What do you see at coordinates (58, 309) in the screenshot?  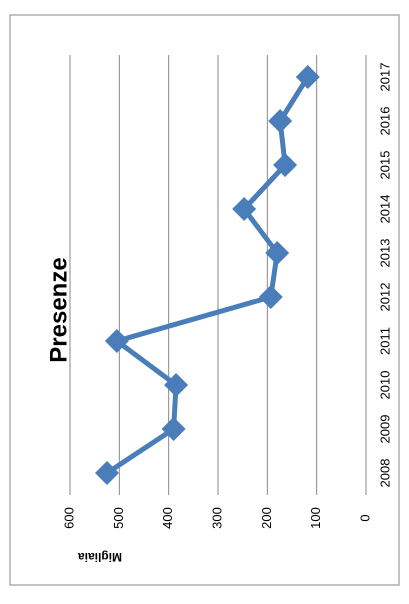 I see `chart-title: Presenze` at bounding box center [58, 309].